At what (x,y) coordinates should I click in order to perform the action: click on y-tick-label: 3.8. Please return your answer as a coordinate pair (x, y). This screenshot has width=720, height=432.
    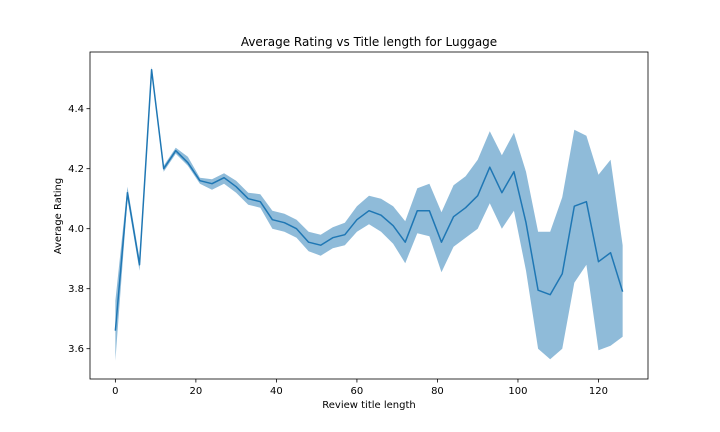
    Looking at the image, I should click on (76, 289).